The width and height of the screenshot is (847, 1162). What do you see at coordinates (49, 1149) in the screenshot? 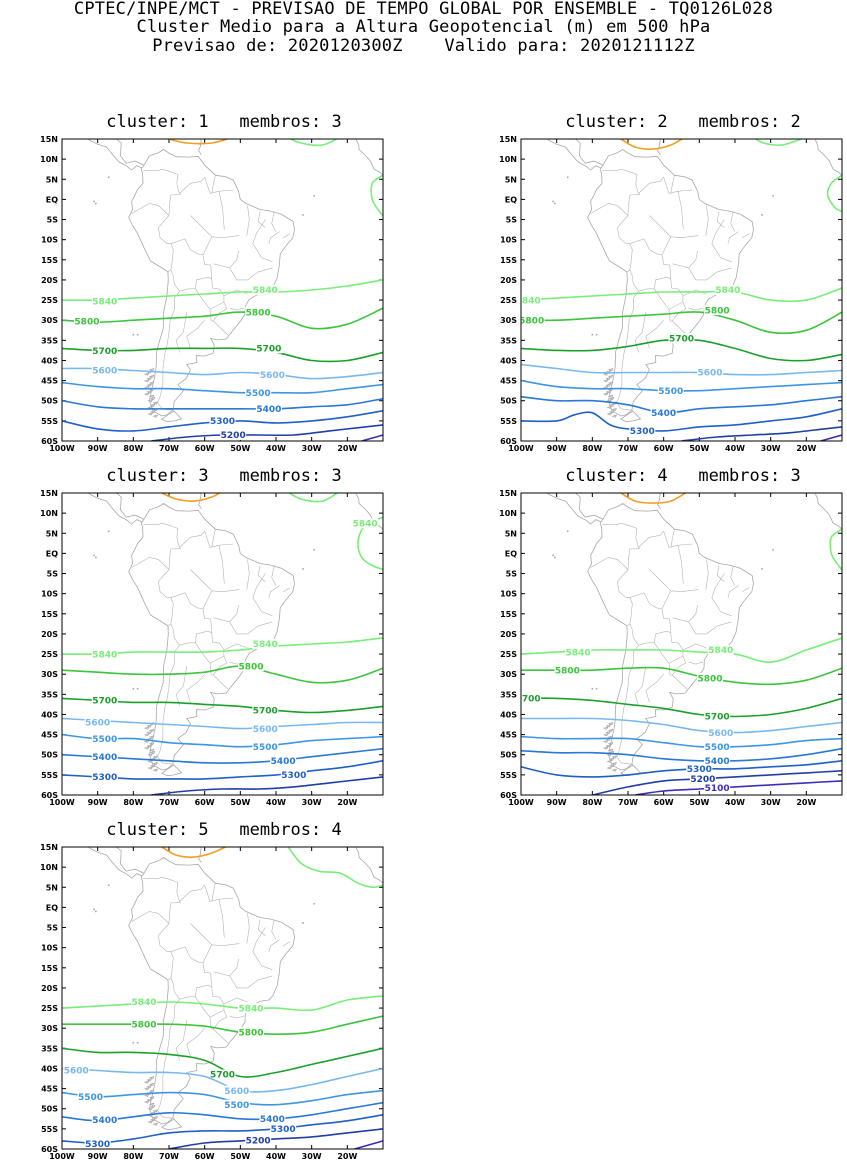
I see `lat-label: 60S` at bounding box center [49, 1149].